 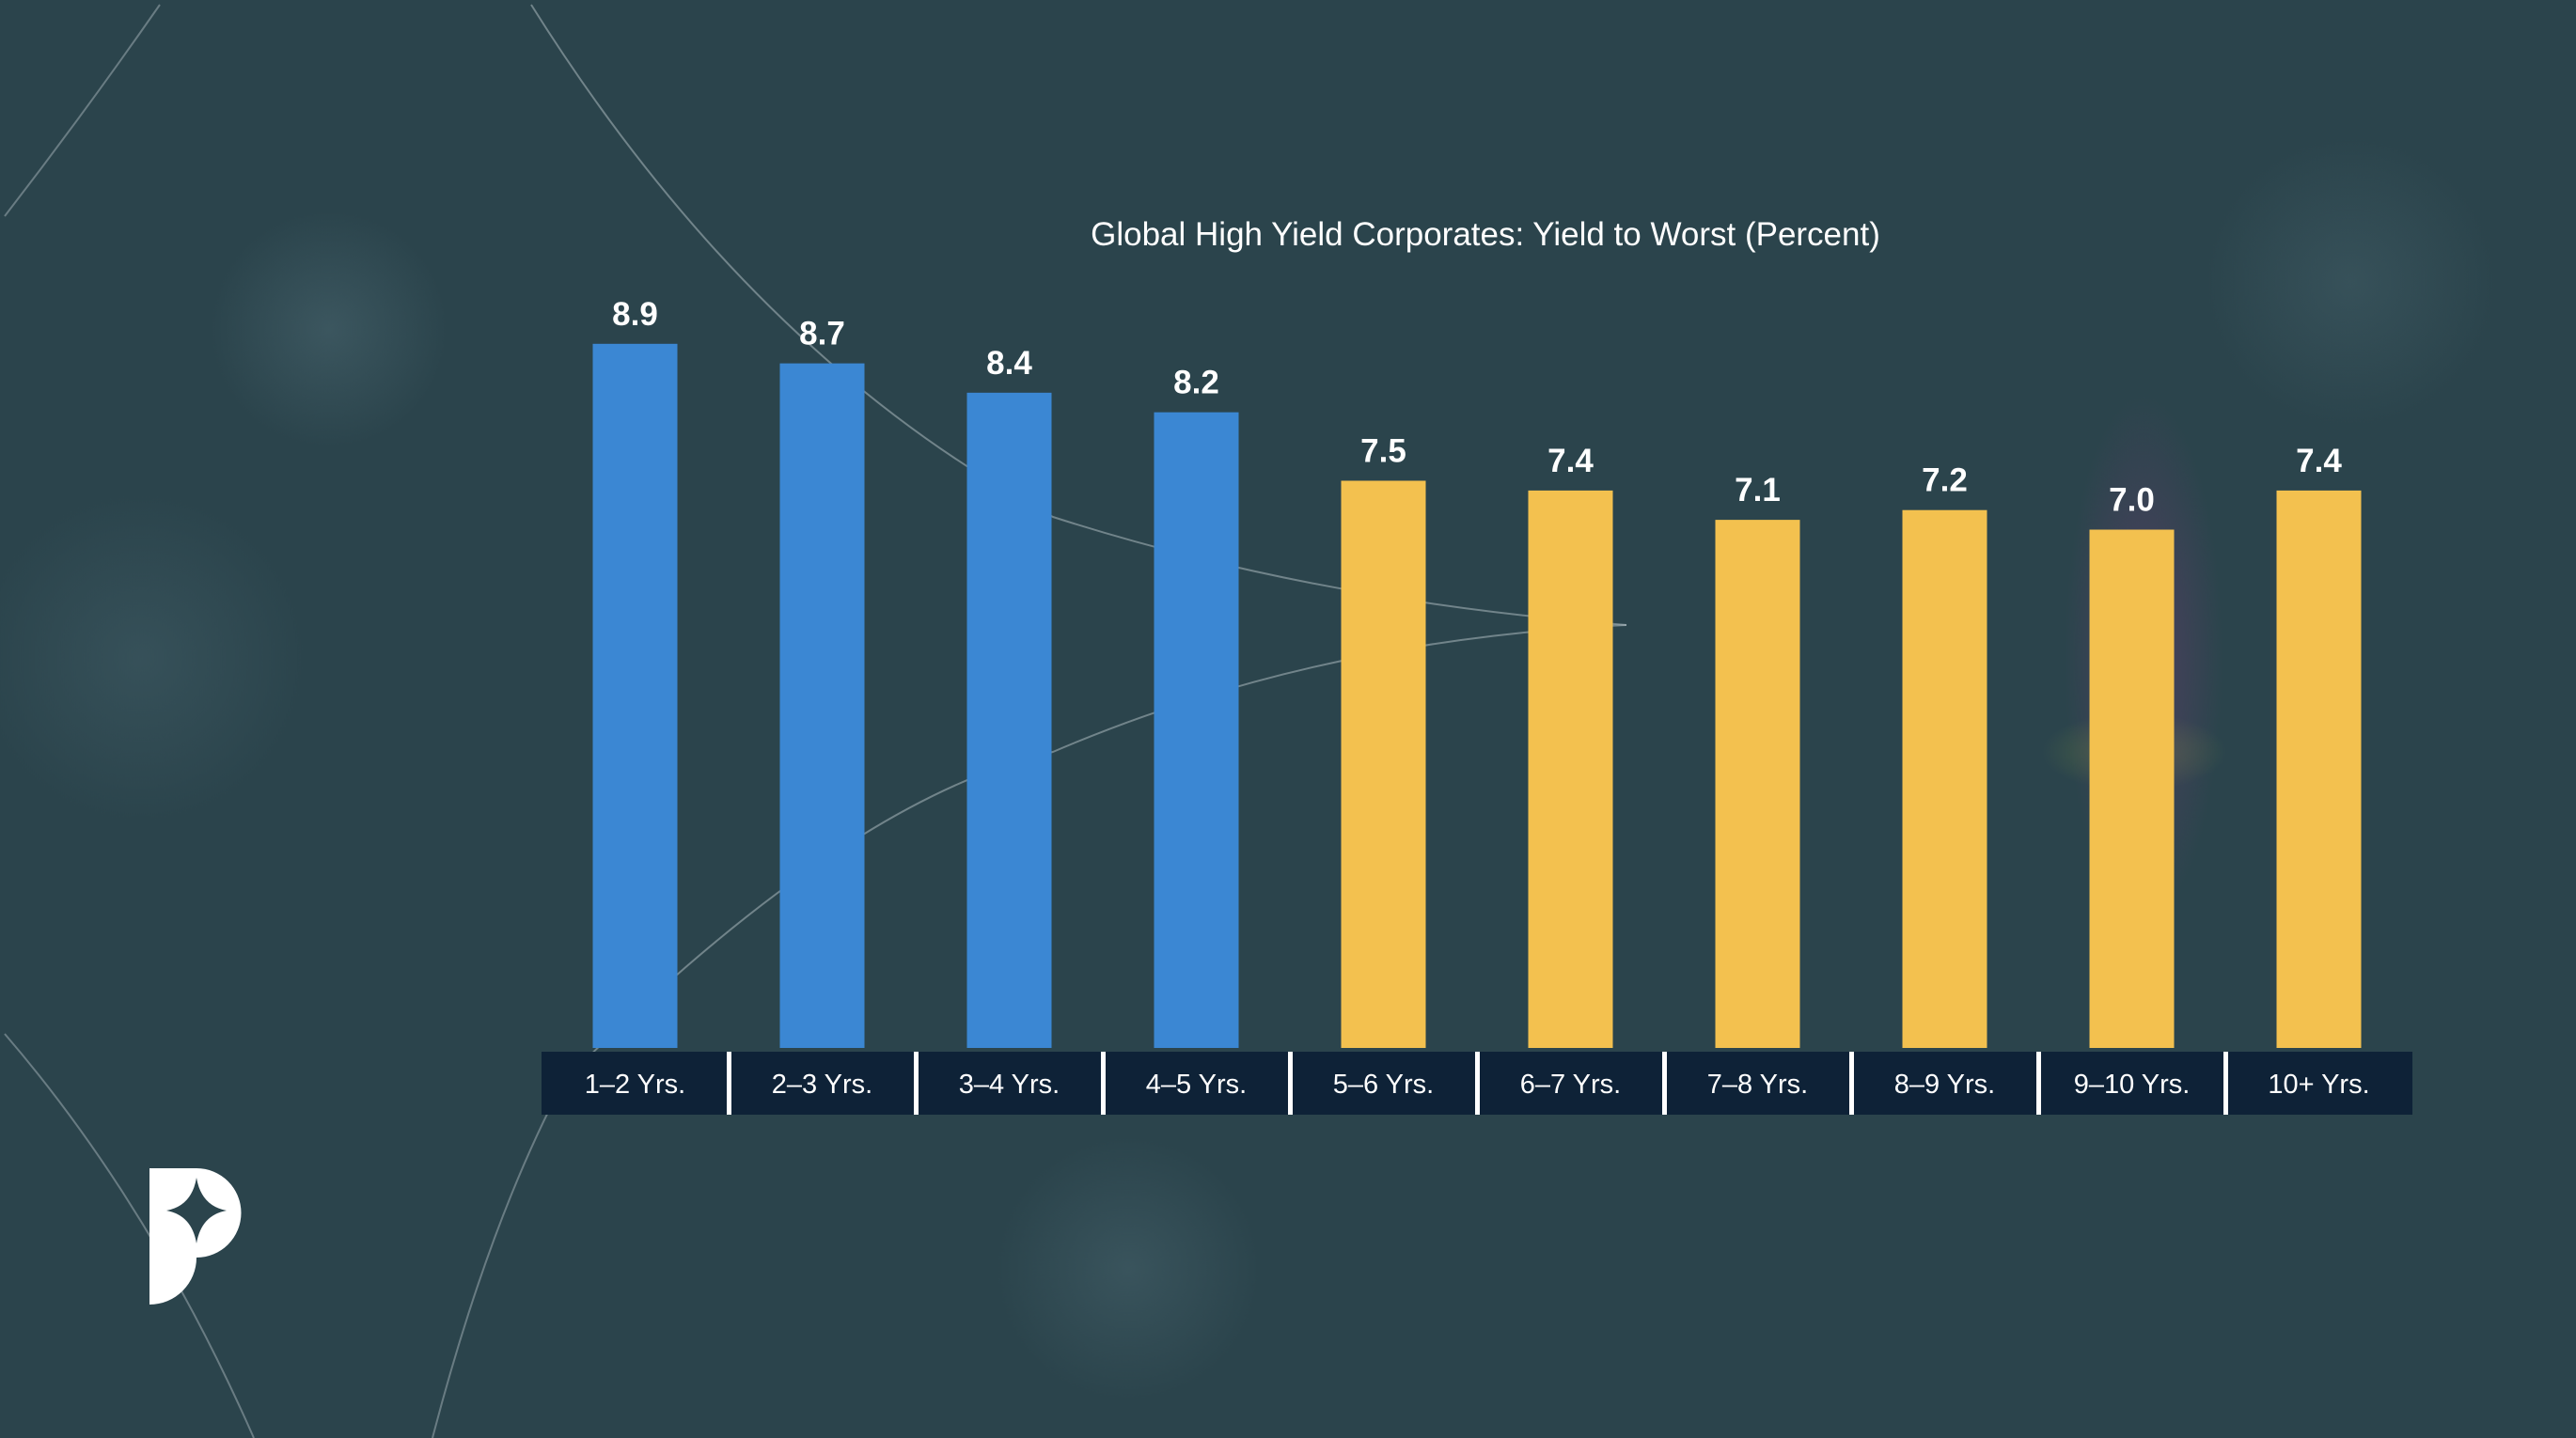 What do you see at coordinates (1009, 364) in the screenshot?
I see `value-label: 8.4` at bounding box center [1009, 364].